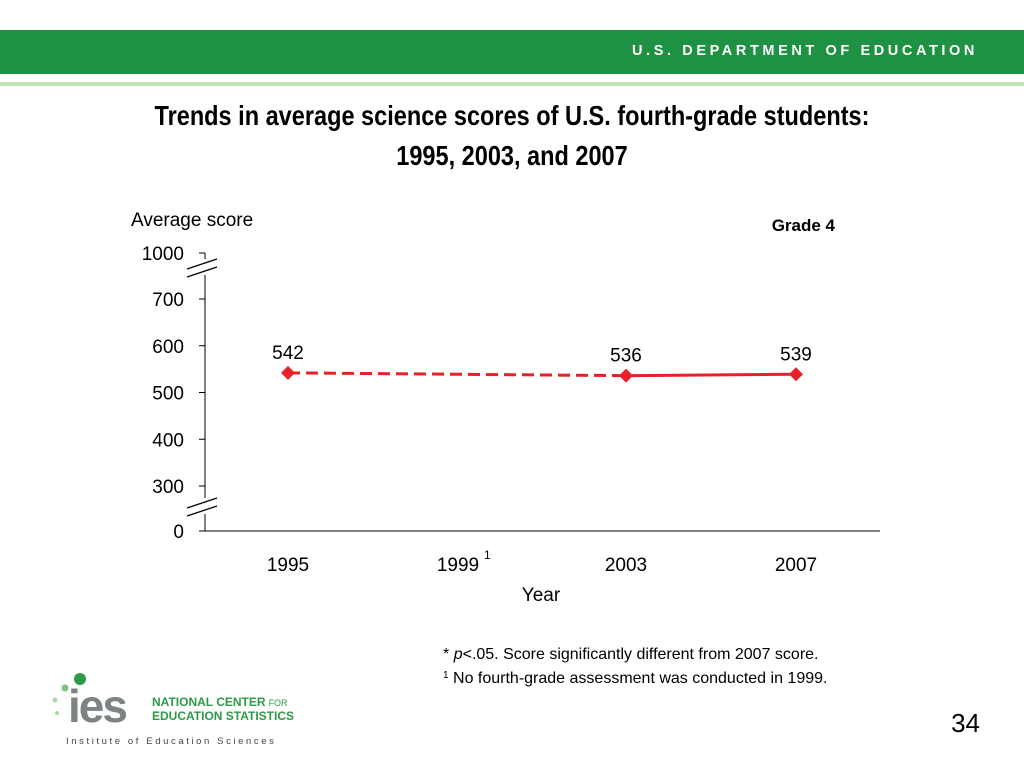 This screenshot has width=1024, height=768. I want to click on data-labels: 542 536 539, so click(542, 355).